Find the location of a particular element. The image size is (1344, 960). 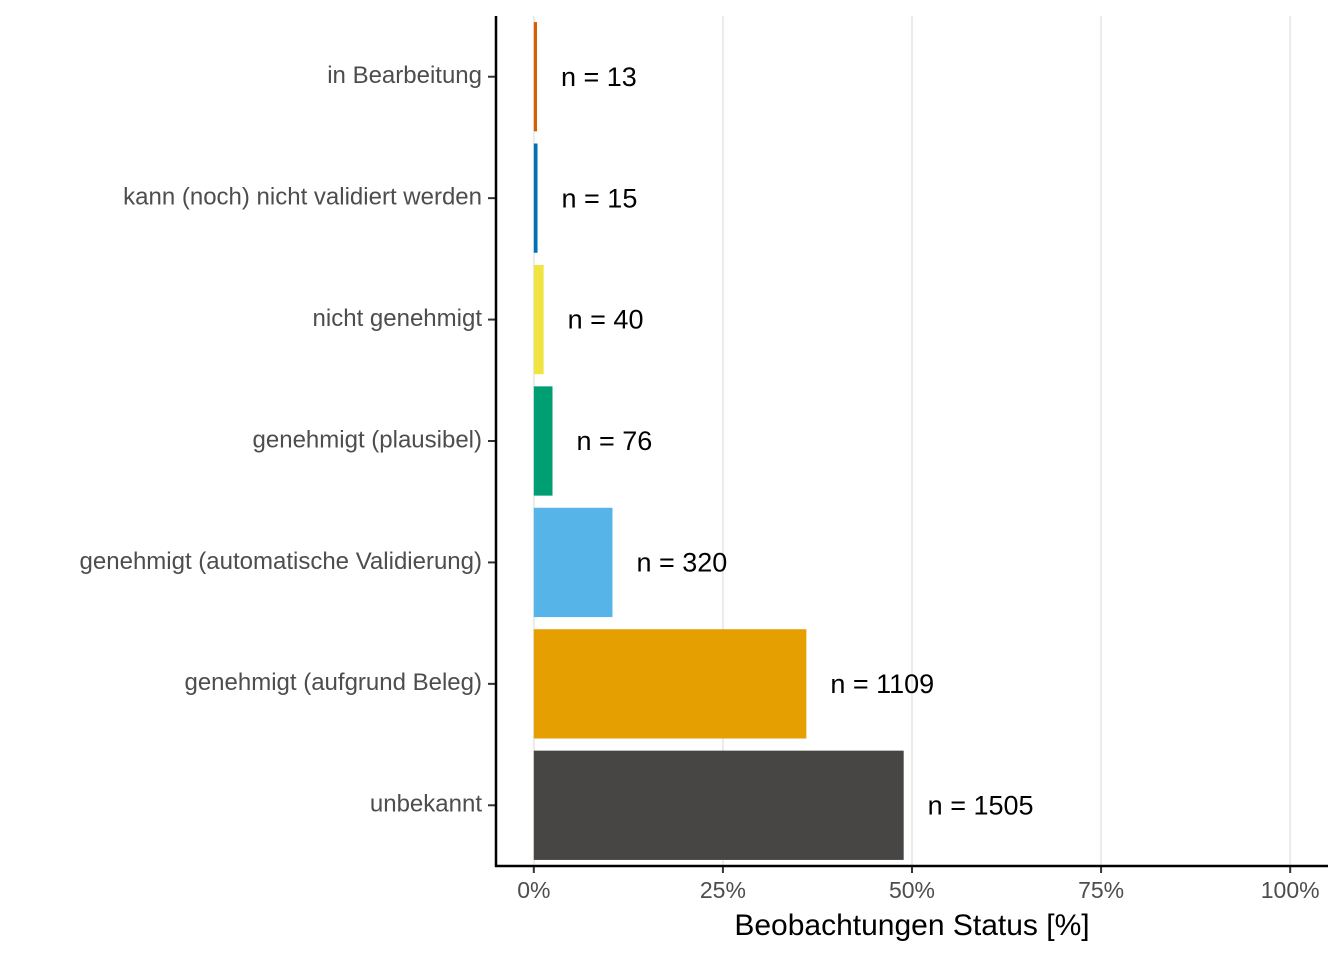

y-tick-label: unbekannt is located at coordinates (426, 804).